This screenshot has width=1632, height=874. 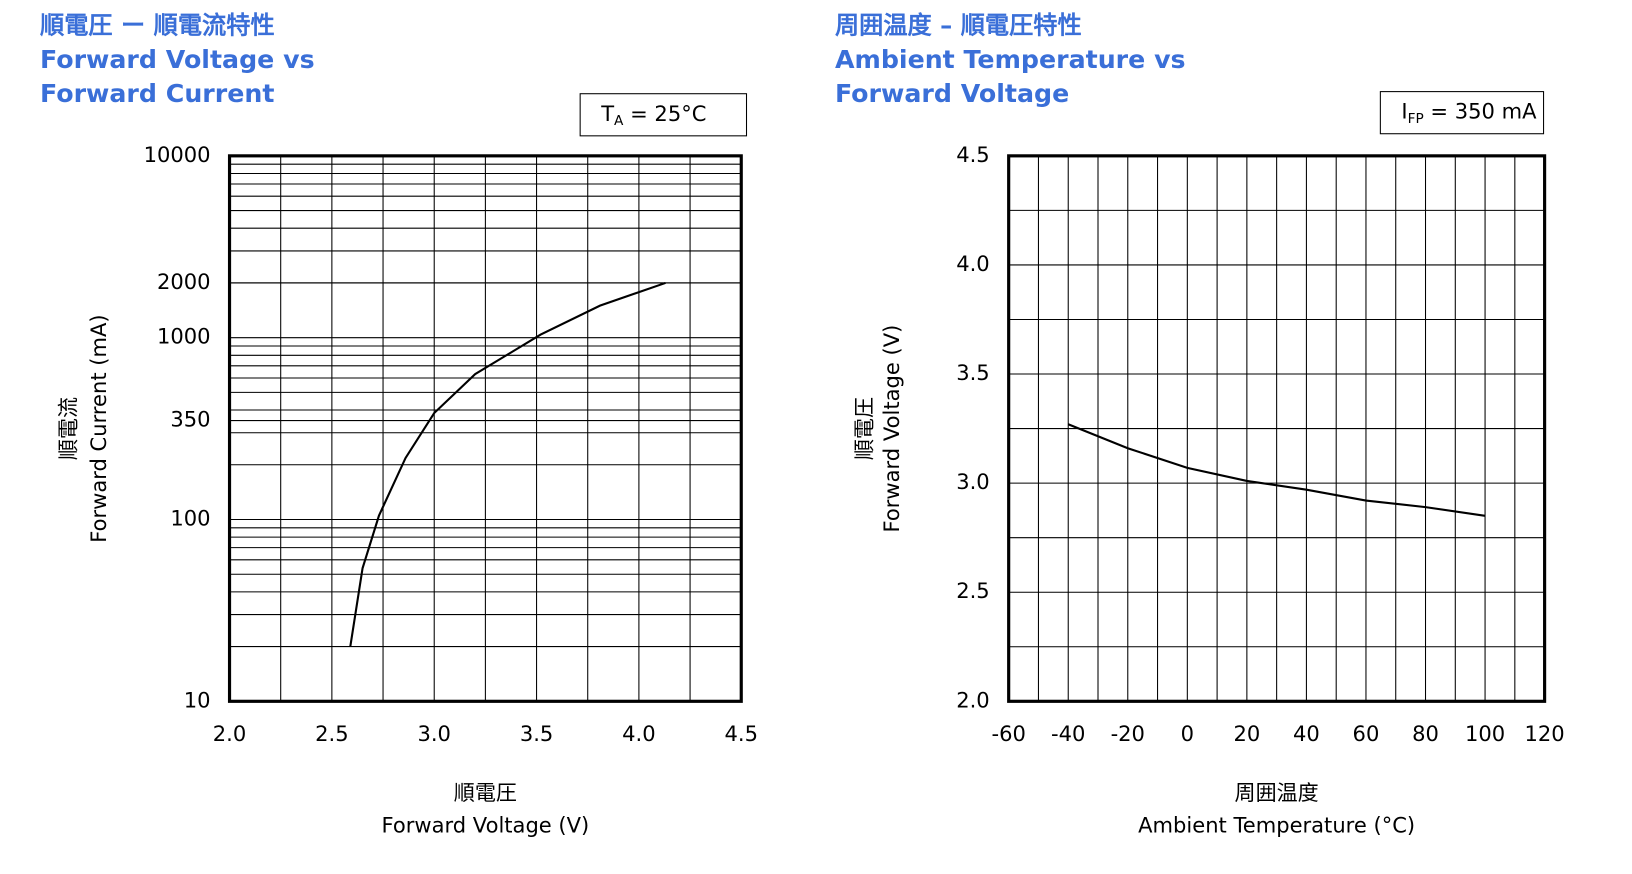 I want to click on chart-subtitle: Forward Voltage vs, so click(x=177, y=59).